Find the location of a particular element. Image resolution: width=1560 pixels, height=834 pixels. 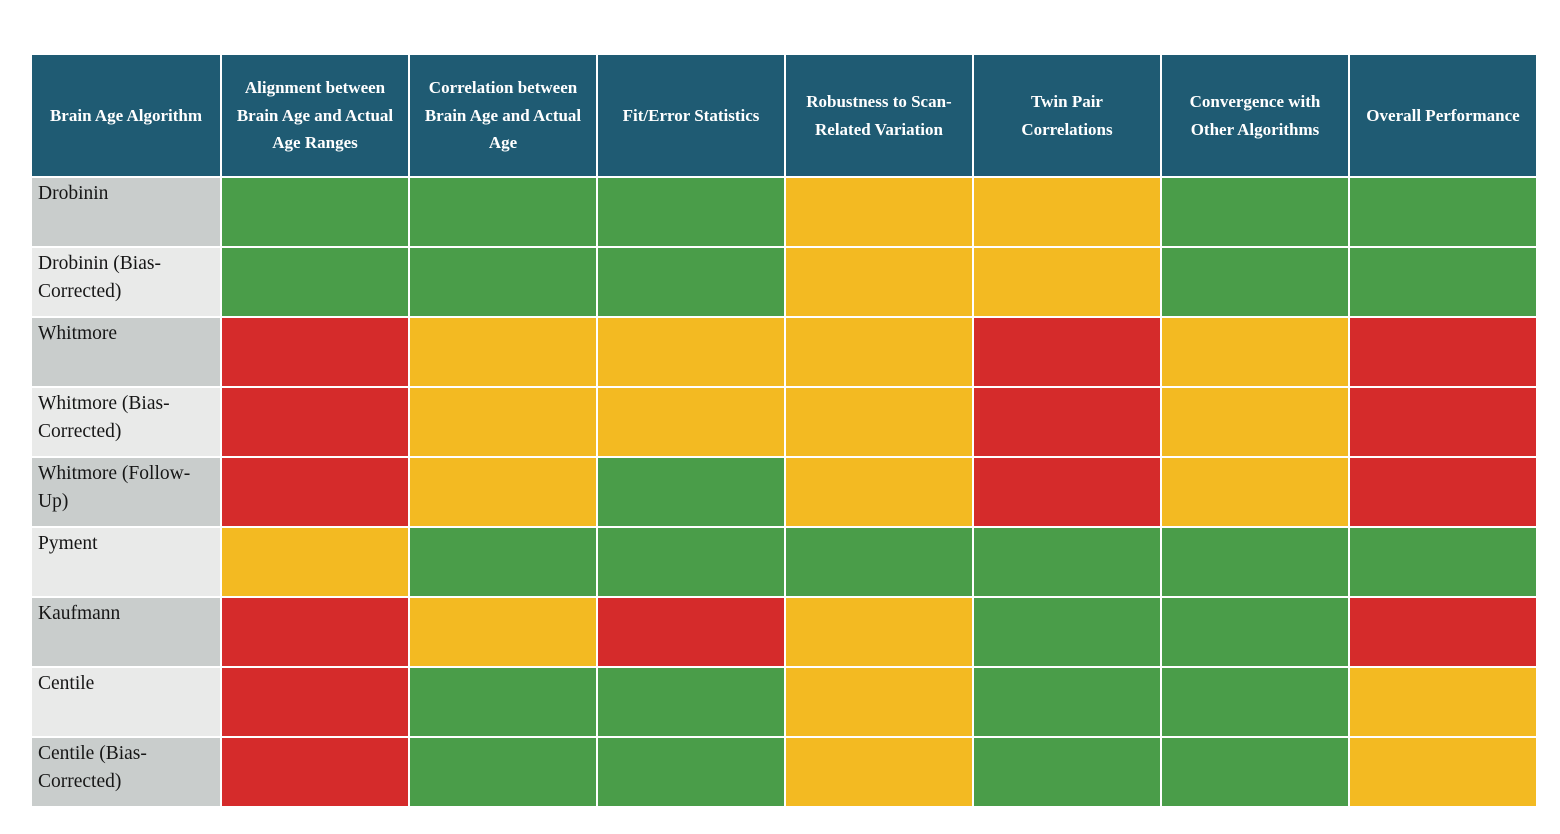

column-header: Convergence with Other Algorithms is located at coordinates (1255, 115).